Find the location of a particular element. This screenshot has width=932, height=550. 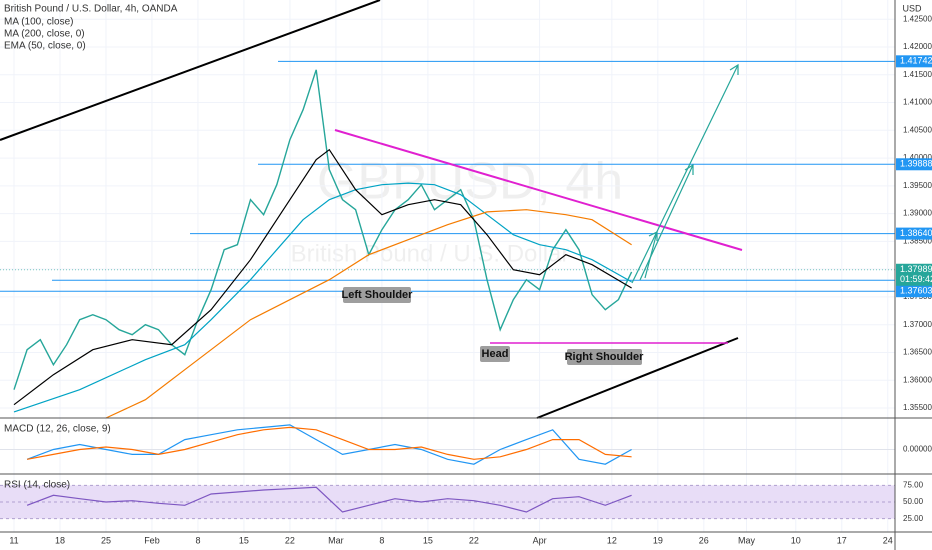

legend-entry: MA (100, close) is located at coordinates (38, 22).